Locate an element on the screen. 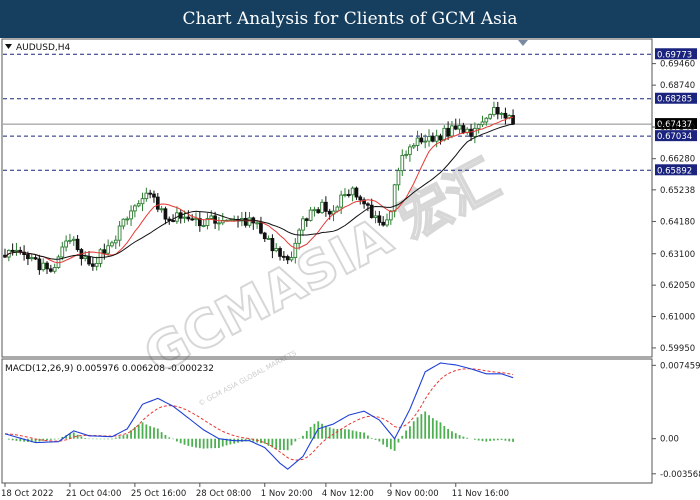  level-label-2: 0.67034 is located at coordinates (674, 137).